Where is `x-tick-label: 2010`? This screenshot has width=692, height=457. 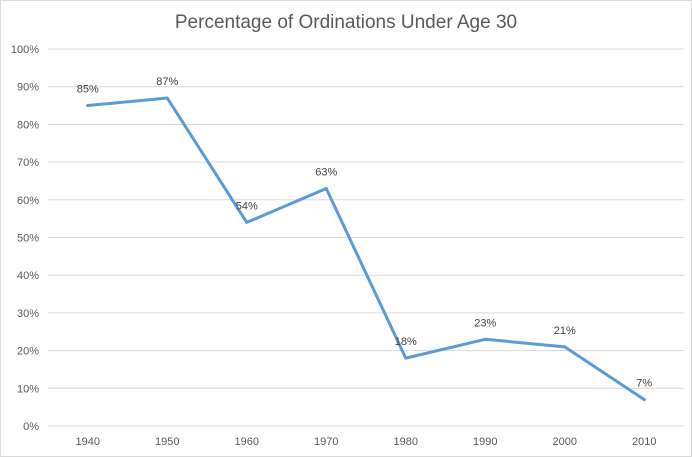
x-tick-label: 2010 is located at coordinates (644, 442).